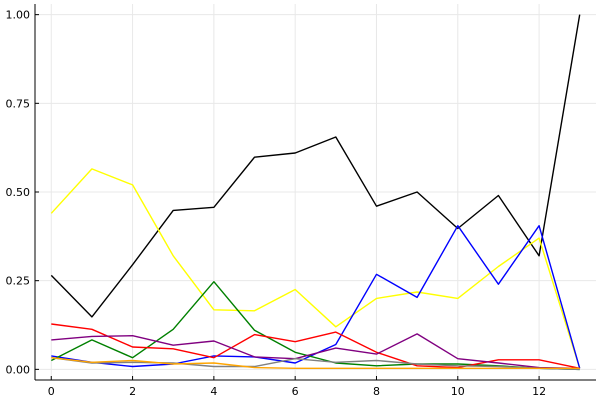 This screenshot has width=600, height=400. Describe the element at coordinates (539, 391) in the screenshot. I see `x-tick-label: 12` at that location.